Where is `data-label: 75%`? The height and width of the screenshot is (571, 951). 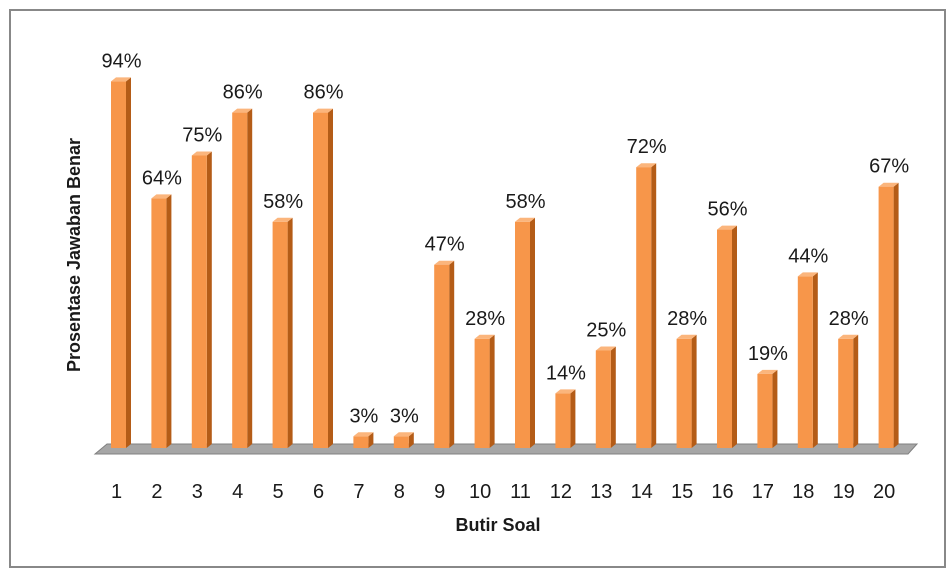 data-label: 75% is located at coordinates (202, 136).